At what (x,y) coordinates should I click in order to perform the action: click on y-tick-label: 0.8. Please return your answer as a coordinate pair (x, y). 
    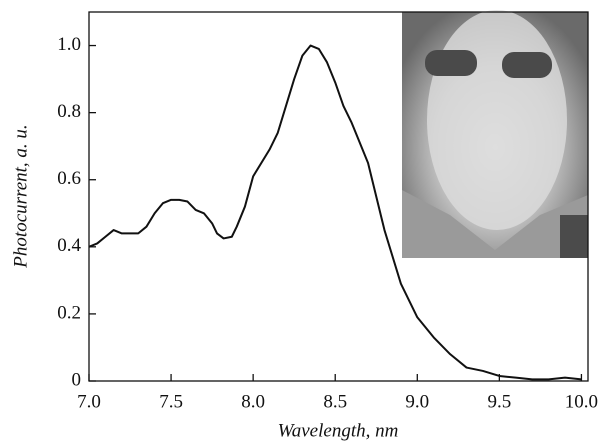
    Looking at the image, I should click on (69, 111).